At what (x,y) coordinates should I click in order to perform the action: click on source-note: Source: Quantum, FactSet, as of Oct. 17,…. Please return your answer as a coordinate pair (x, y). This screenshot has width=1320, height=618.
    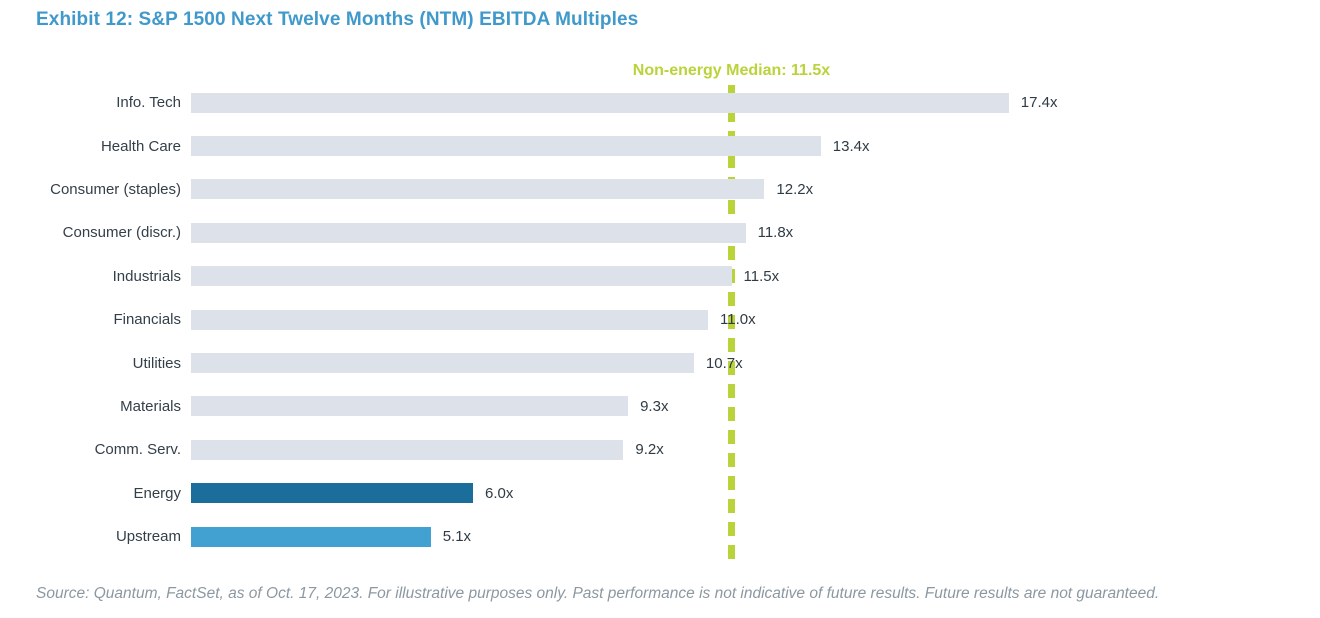
    Looking at the image, I should click on (598, 593).